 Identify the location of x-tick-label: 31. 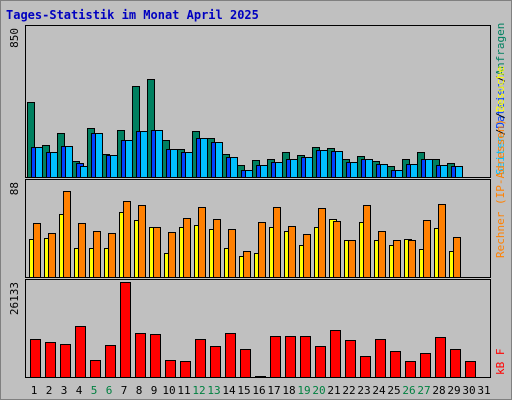
(483, 390).